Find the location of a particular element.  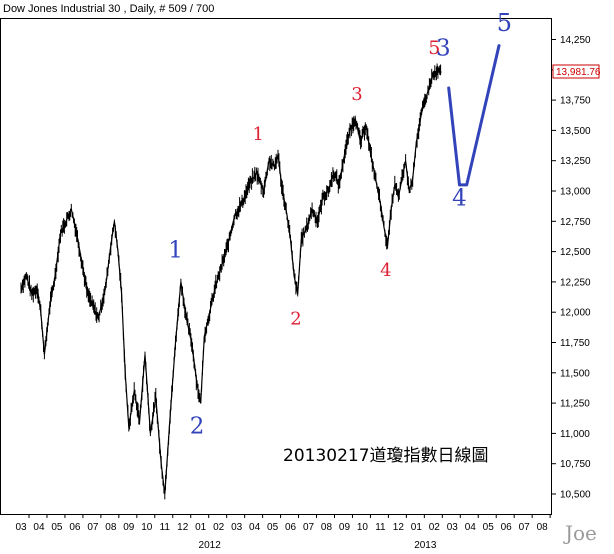

y-tick-label: 12,250 is located at coordinates (575, 282).